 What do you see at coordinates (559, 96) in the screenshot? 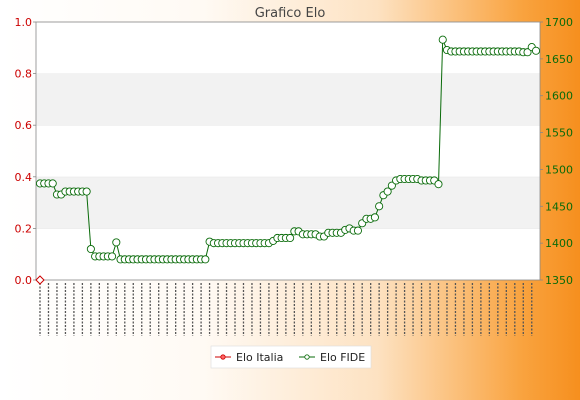
I see `right-tick-label: 1600` at bounding box center [559, 96].